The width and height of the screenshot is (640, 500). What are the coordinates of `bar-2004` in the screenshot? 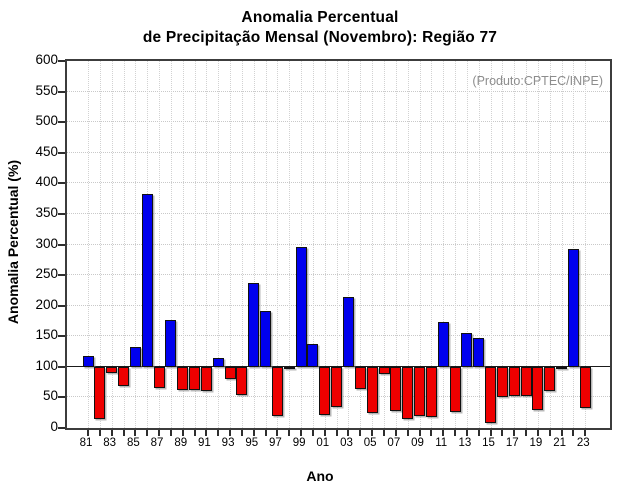 It's located at (360, 378).